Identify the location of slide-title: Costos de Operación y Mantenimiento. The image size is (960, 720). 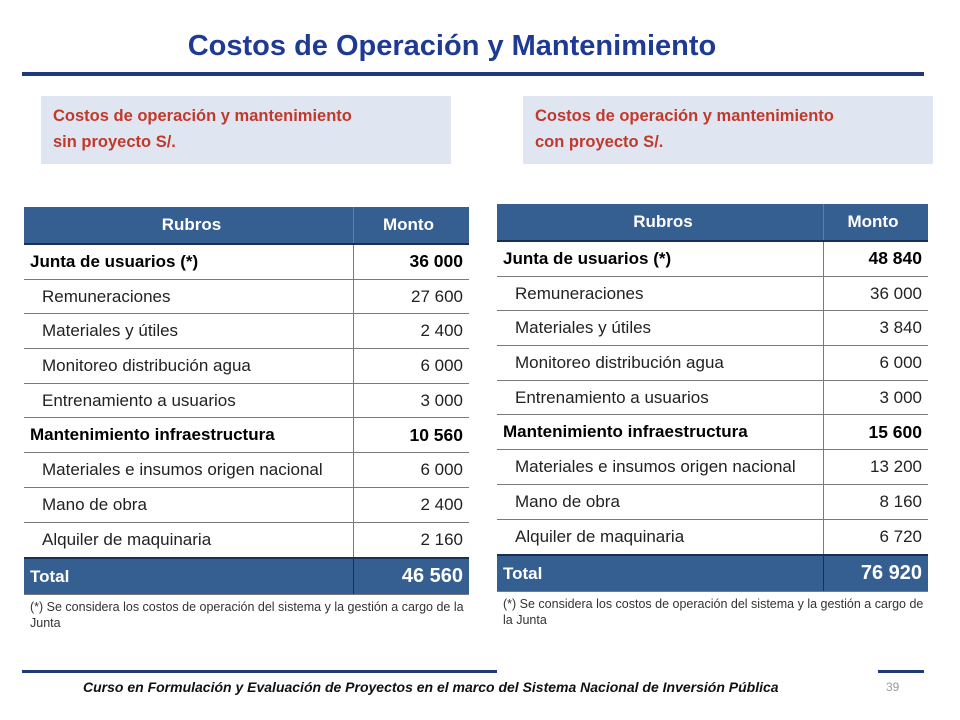
(452, 46).